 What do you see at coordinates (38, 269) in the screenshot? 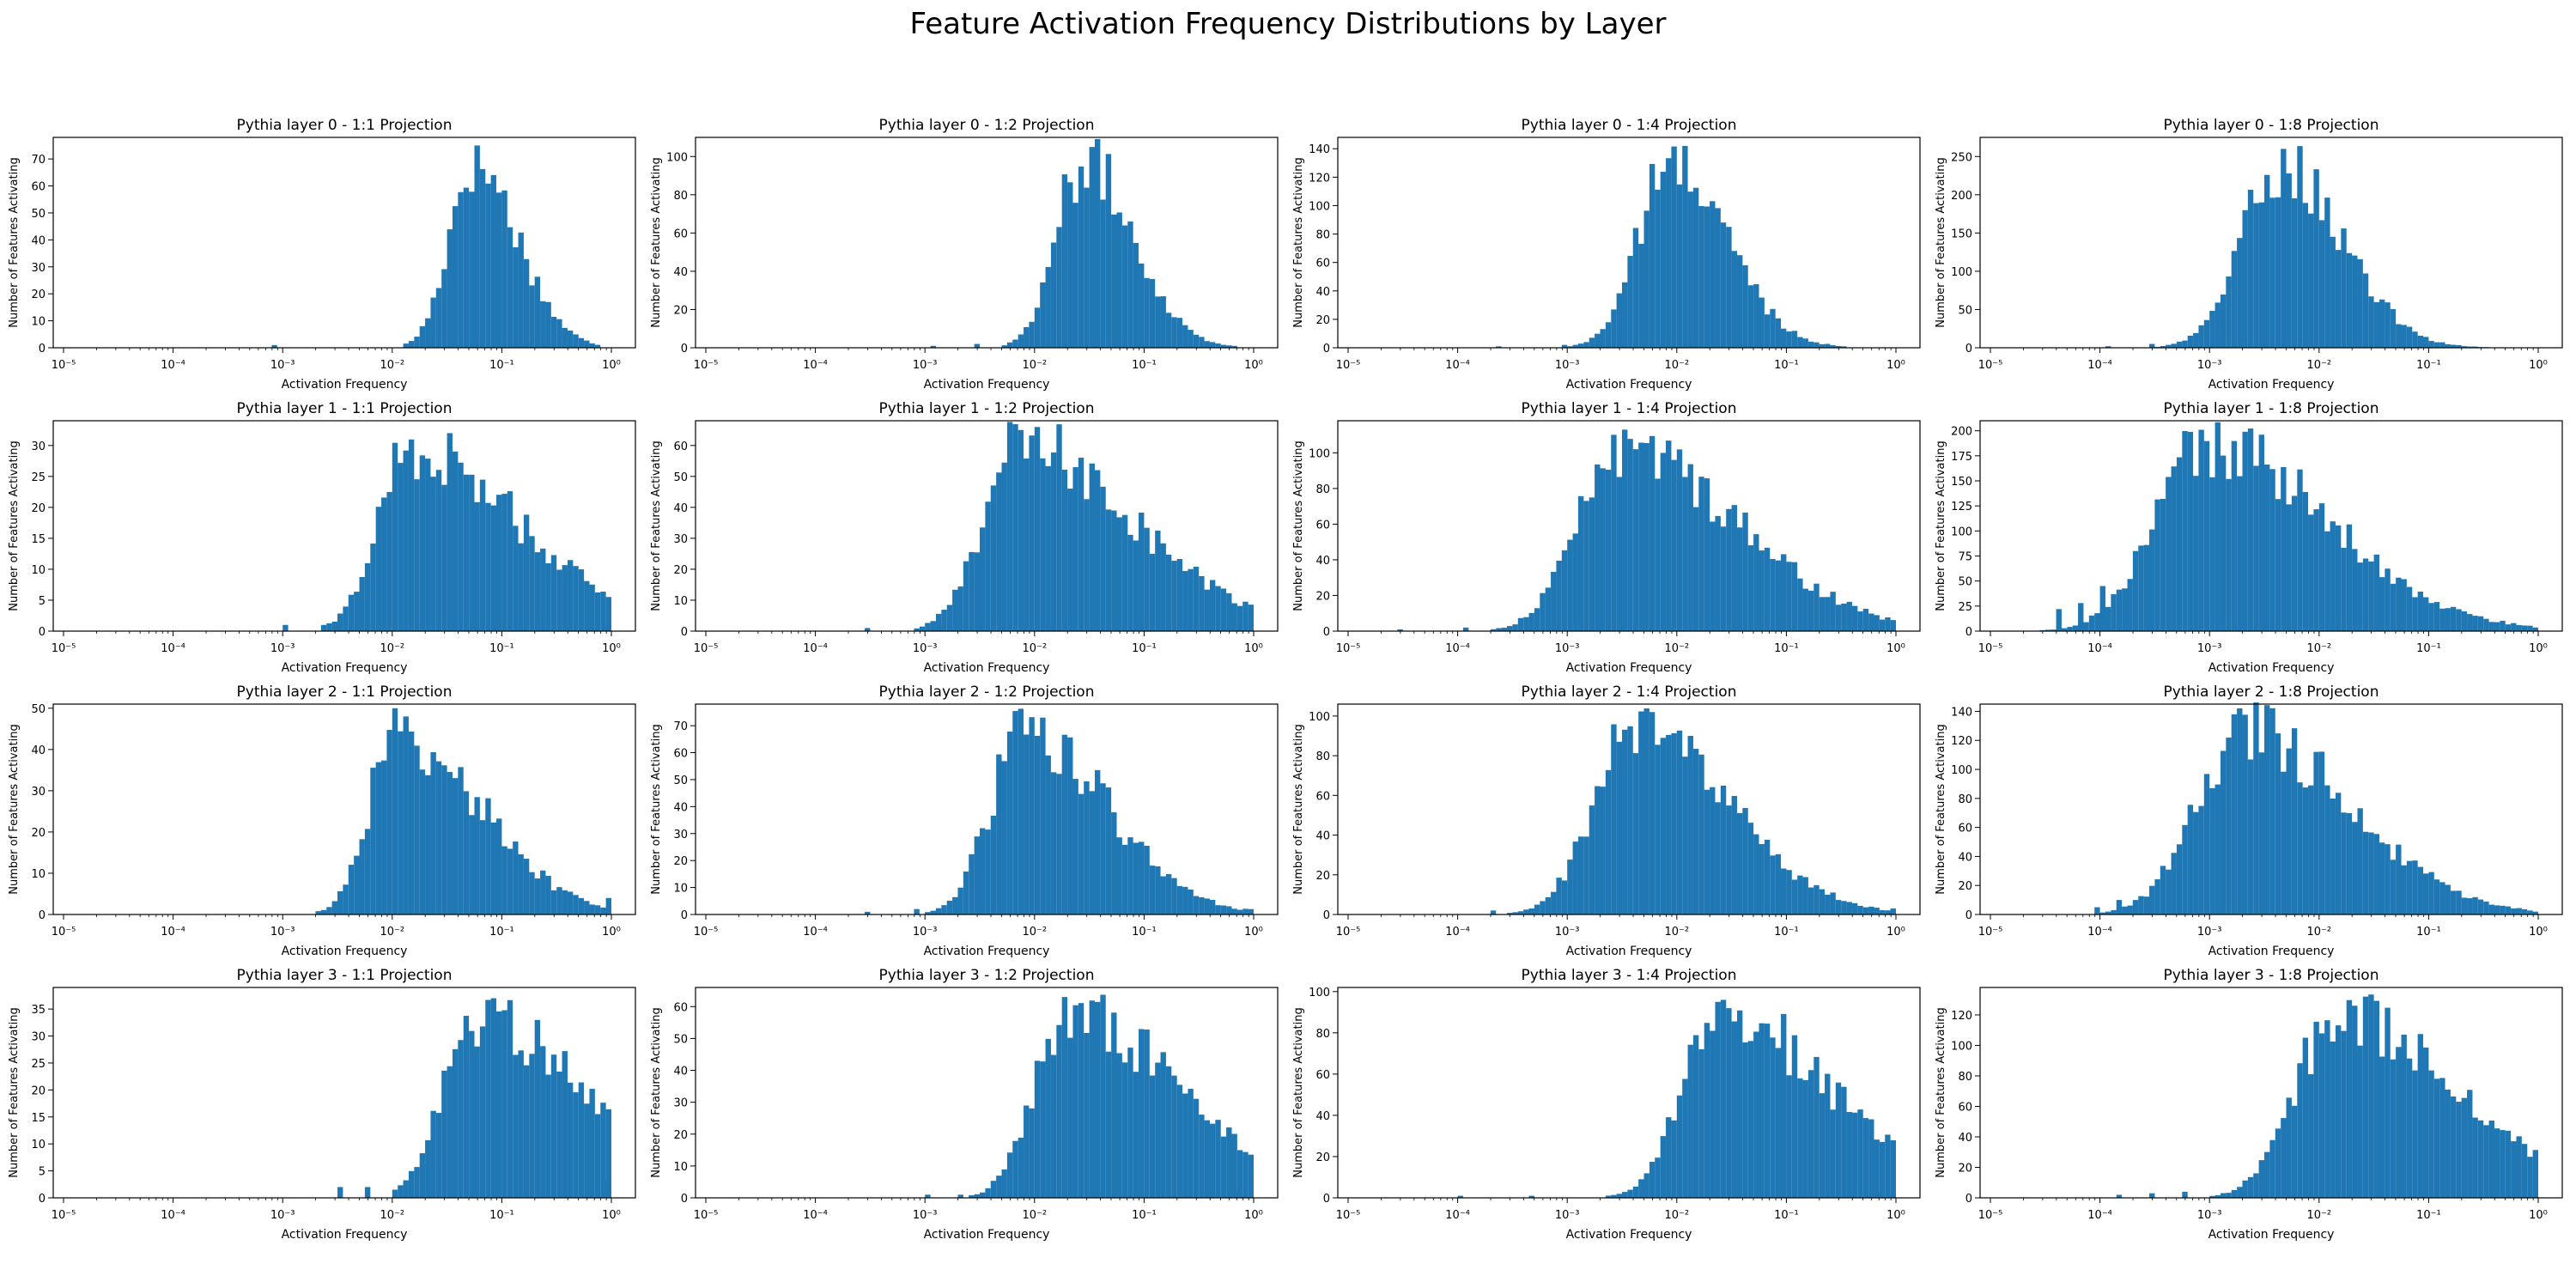
I see `y-tick-label: 30` at bounding box center [38, 269].